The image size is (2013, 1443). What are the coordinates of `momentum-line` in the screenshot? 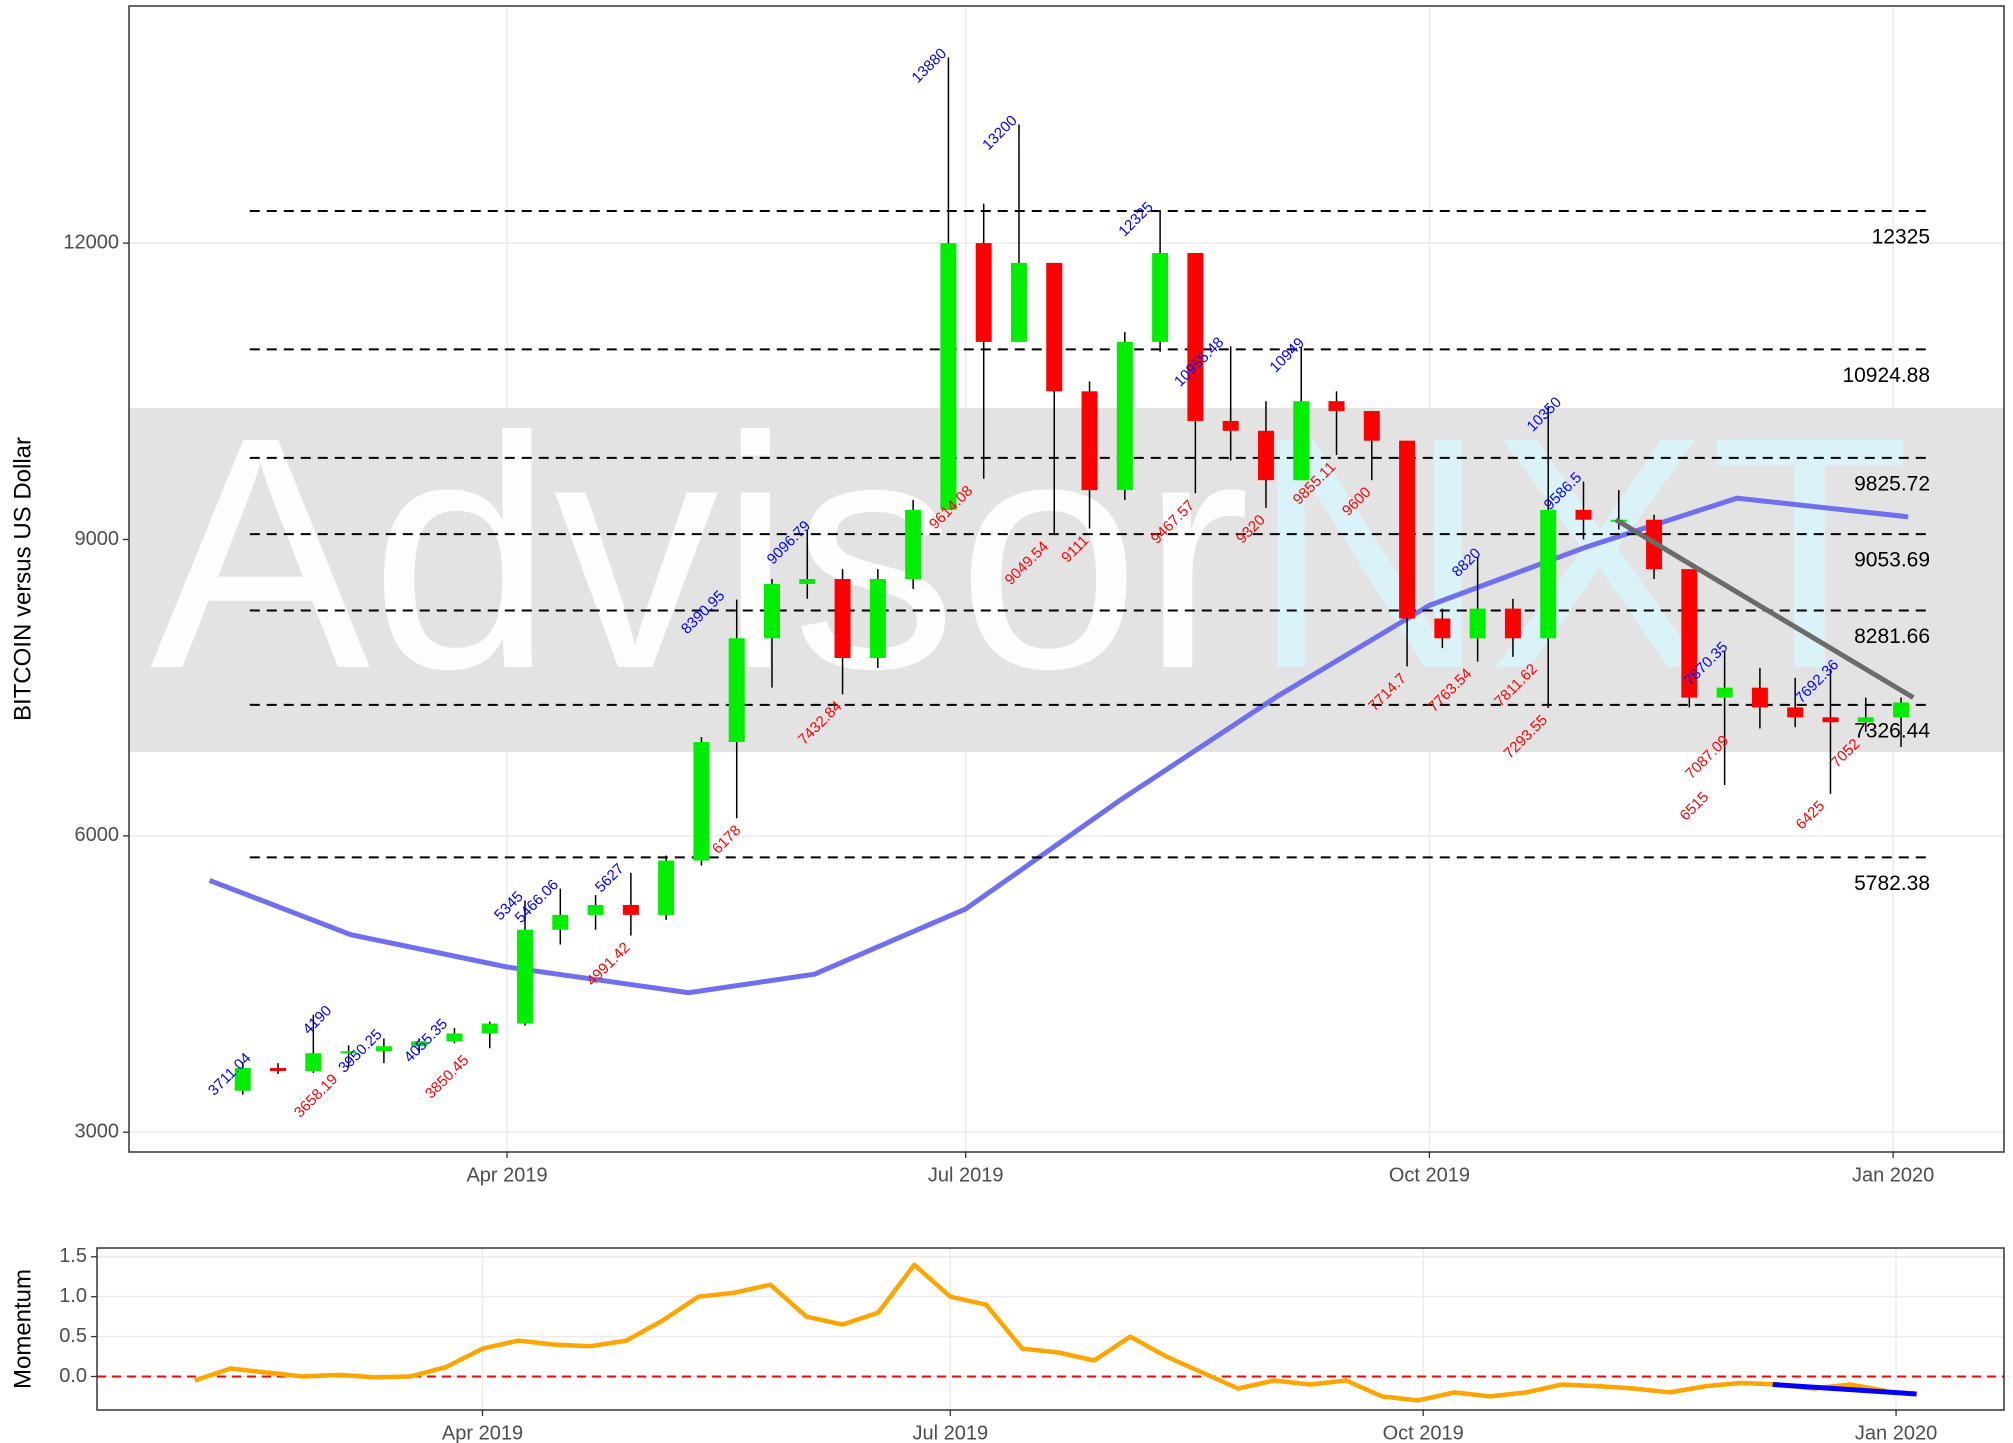 It's located at (1040, 1332).